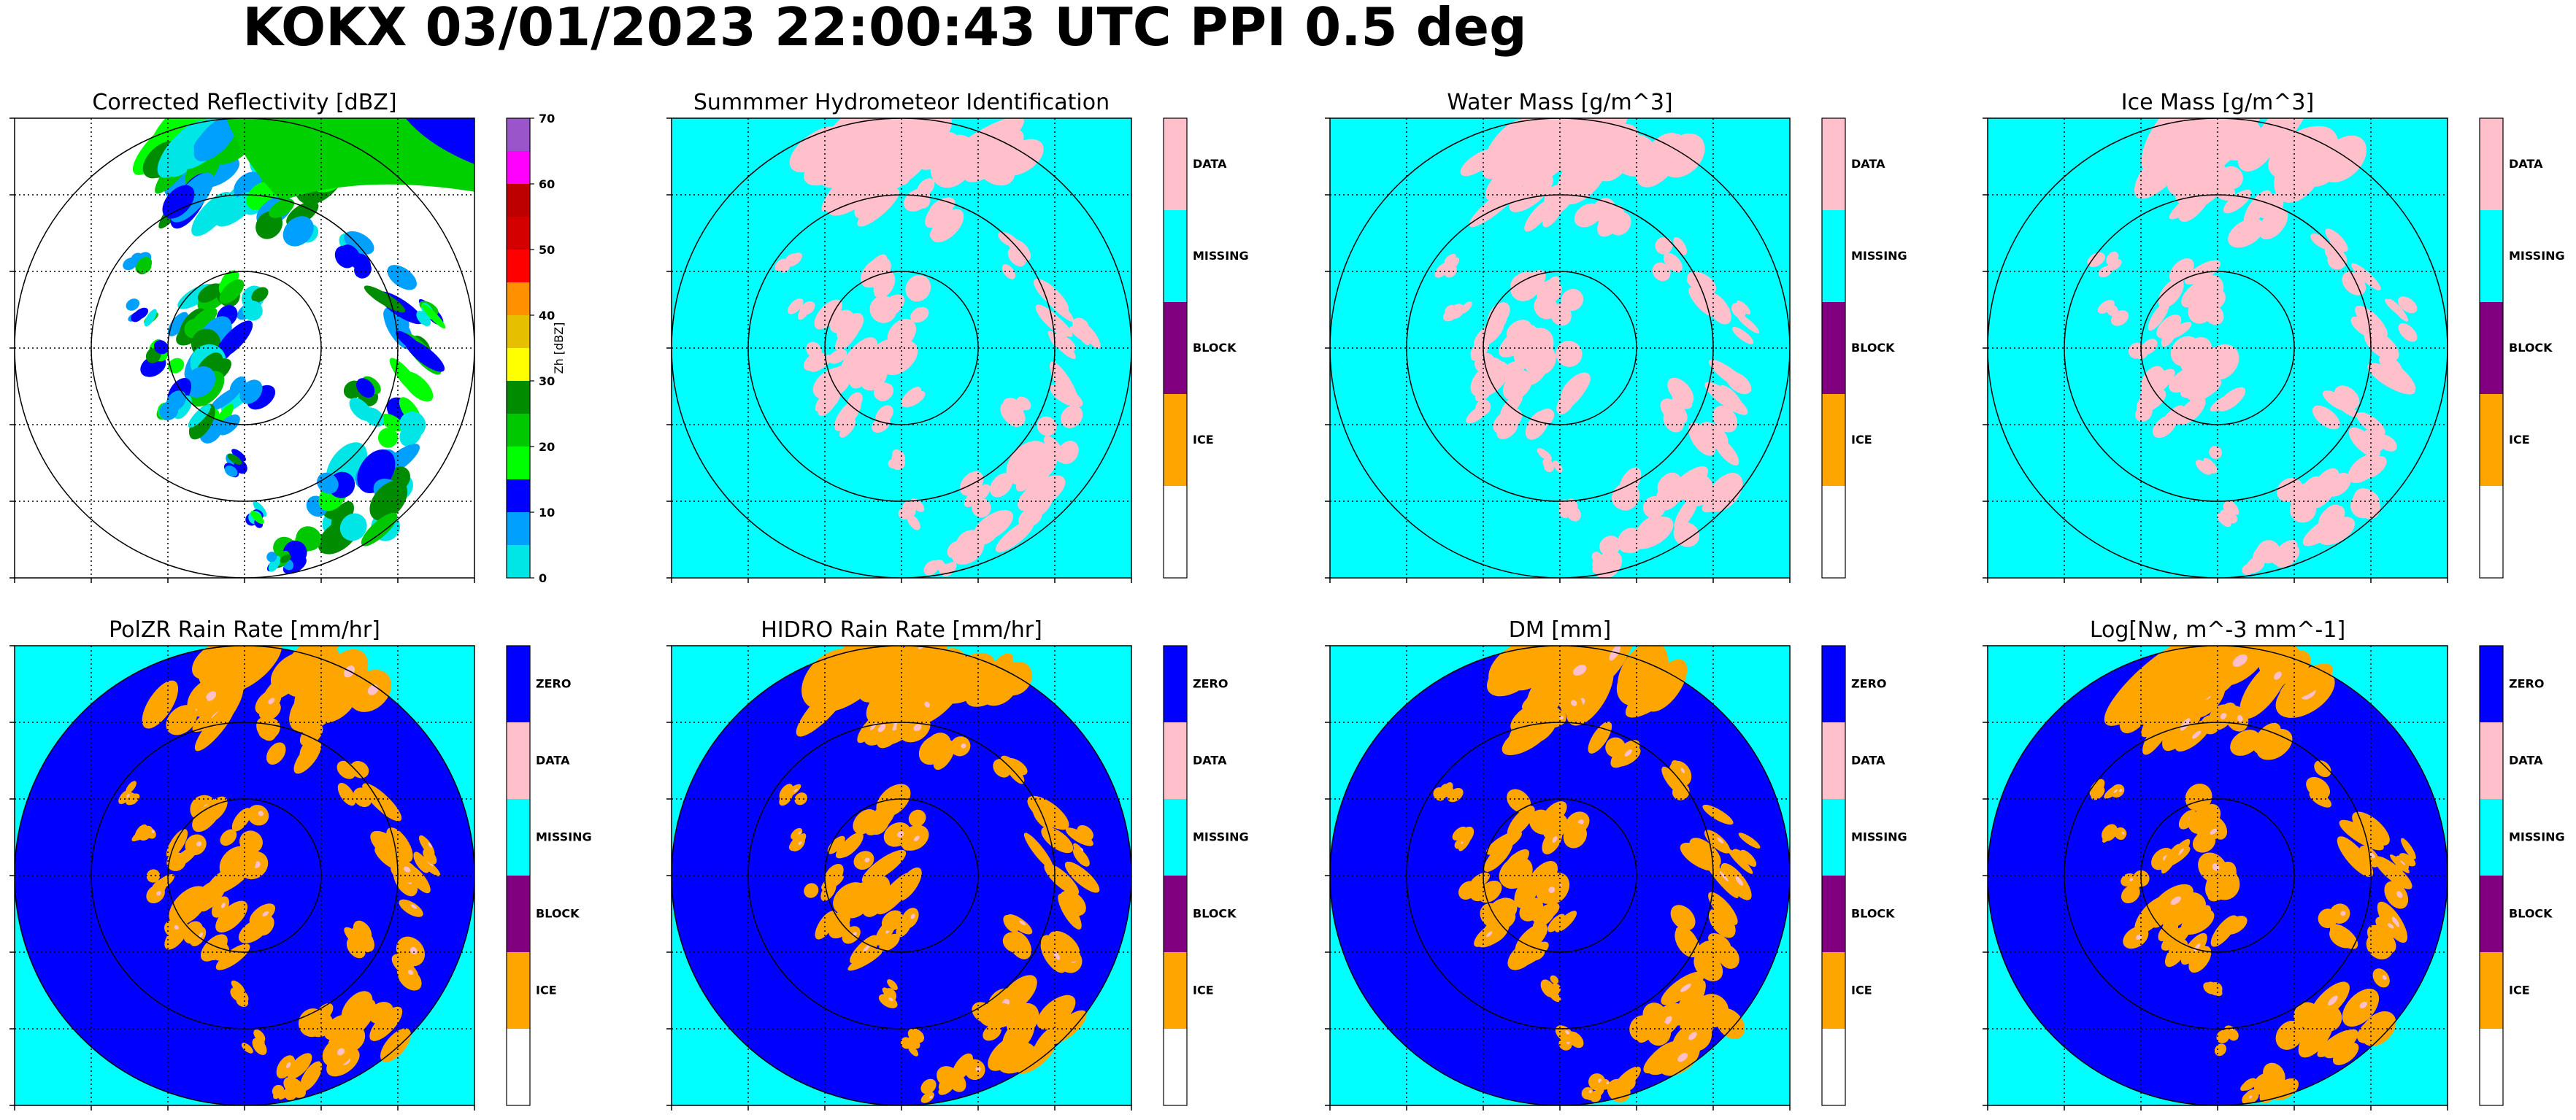 Image resolution: width=2576 pixels, height=1120 pixels. I want to click on colorbar-category-label: ZERO, so click(2526, 684).